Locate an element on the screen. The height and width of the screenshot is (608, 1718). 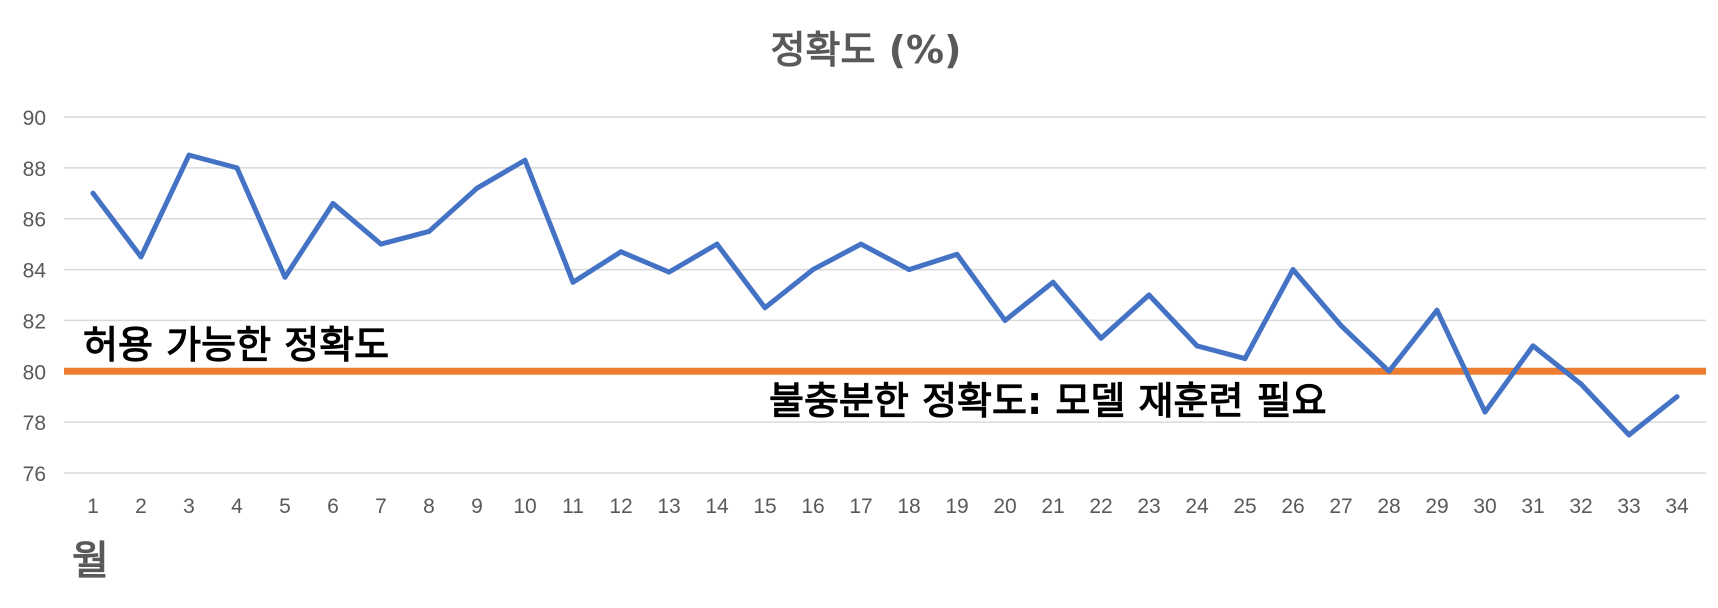
x-tick-label: 19 is located at coordinates (956, 506).